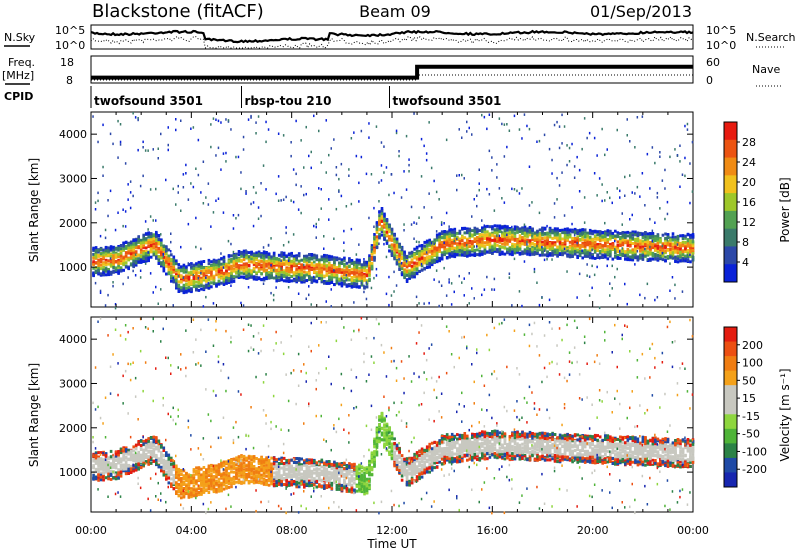 Image resolution: width=800 pixels, height=554 pixels. What do you see at coordinates (713, 62) in the screenshot?
I see `nave-tick-top: 60` at bounding box center [713, 62].